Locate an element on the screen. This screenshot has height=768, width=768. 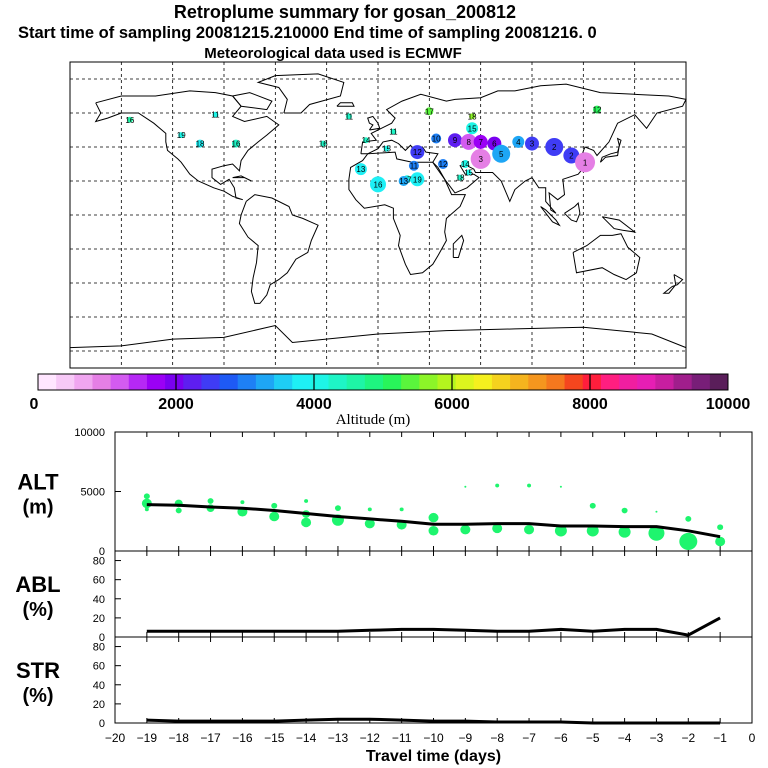
x-tick-label: −18 is located at coordinates (179, 738).